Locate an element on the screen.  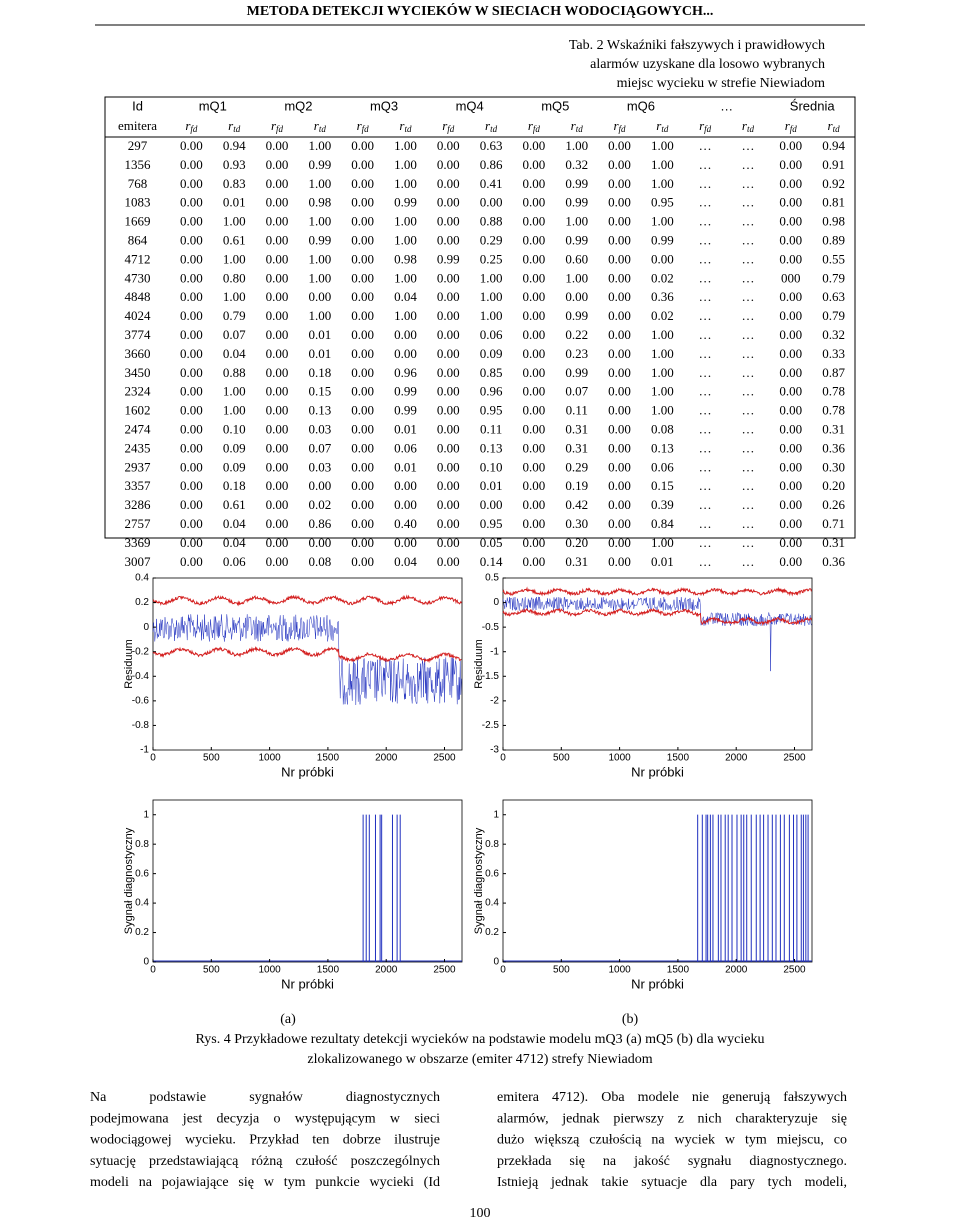
table-cell: 0.42 is located at coordinates (576, 504).